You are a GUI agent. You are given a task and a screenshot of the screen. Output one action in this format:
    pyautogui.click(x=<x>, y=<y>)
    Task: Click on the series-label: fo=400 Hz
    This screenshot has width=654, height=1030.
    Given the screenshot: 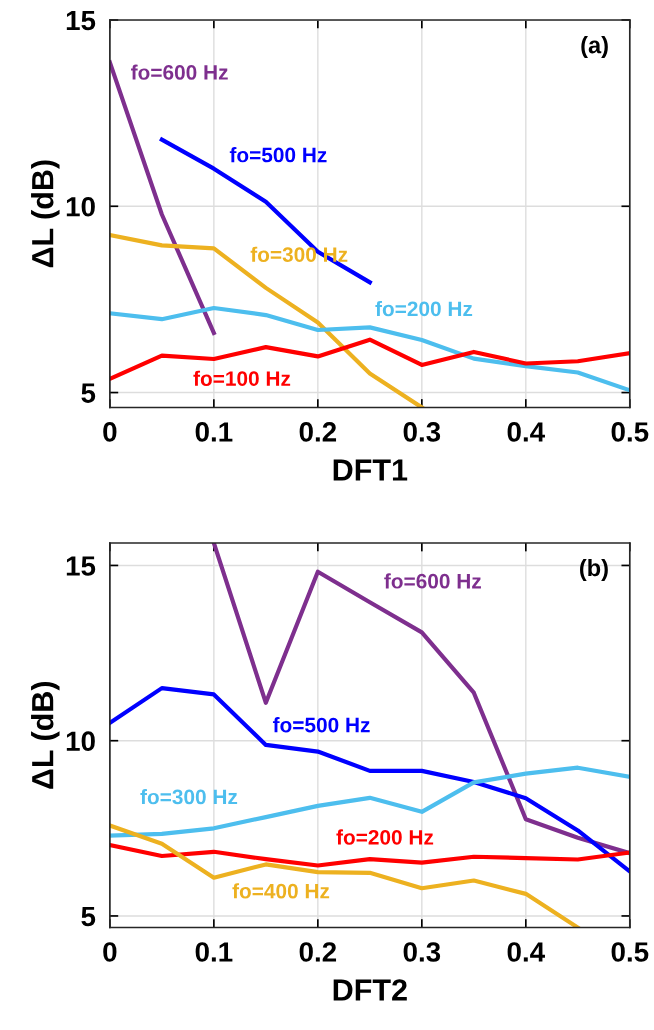 What is the action you would take?
    pyautogui.click(x=281, y=891)
    